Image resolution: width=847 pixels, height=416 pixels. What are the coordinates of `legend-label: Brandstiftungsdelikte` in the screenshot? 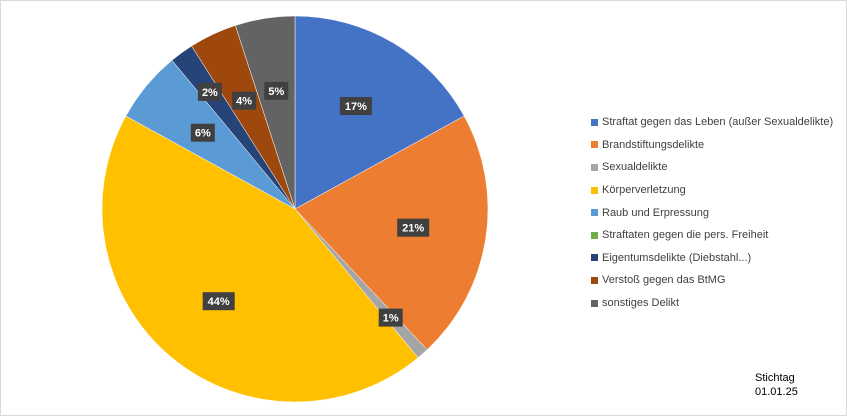 It's located at (653, 144).